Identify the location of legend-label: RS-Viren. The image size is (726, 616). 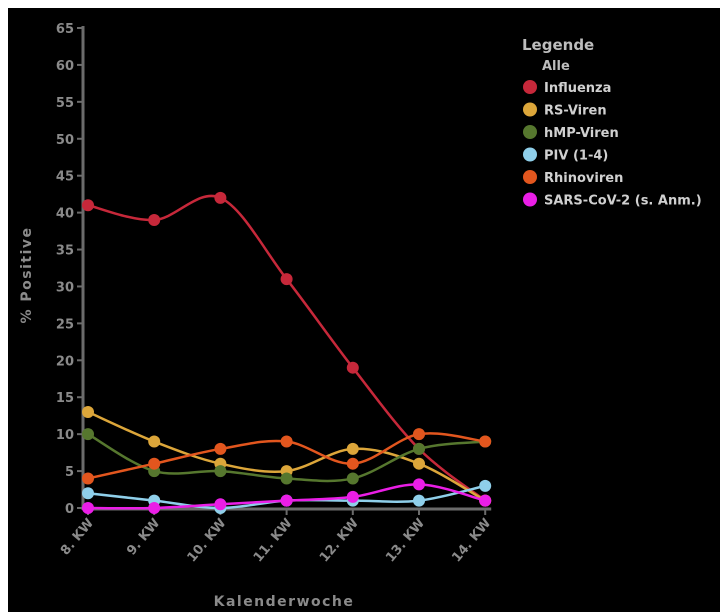
(575, 111).